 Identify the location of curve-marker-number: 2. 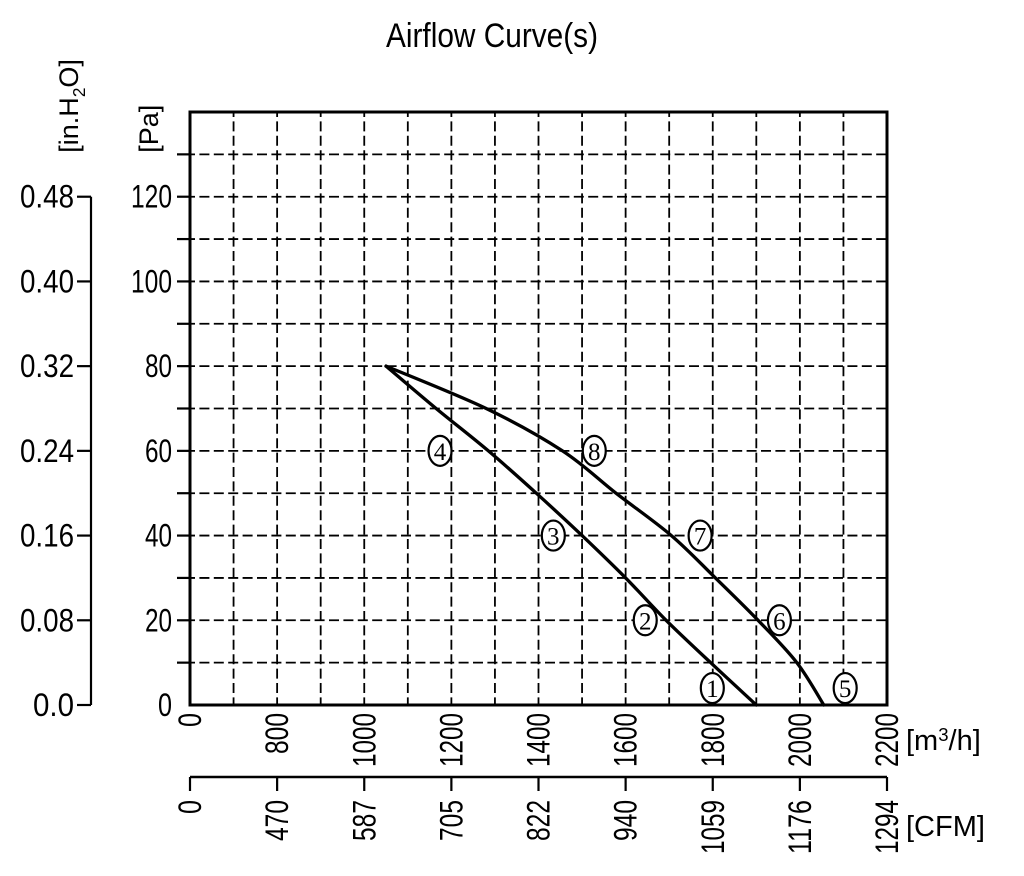
(645, 621).